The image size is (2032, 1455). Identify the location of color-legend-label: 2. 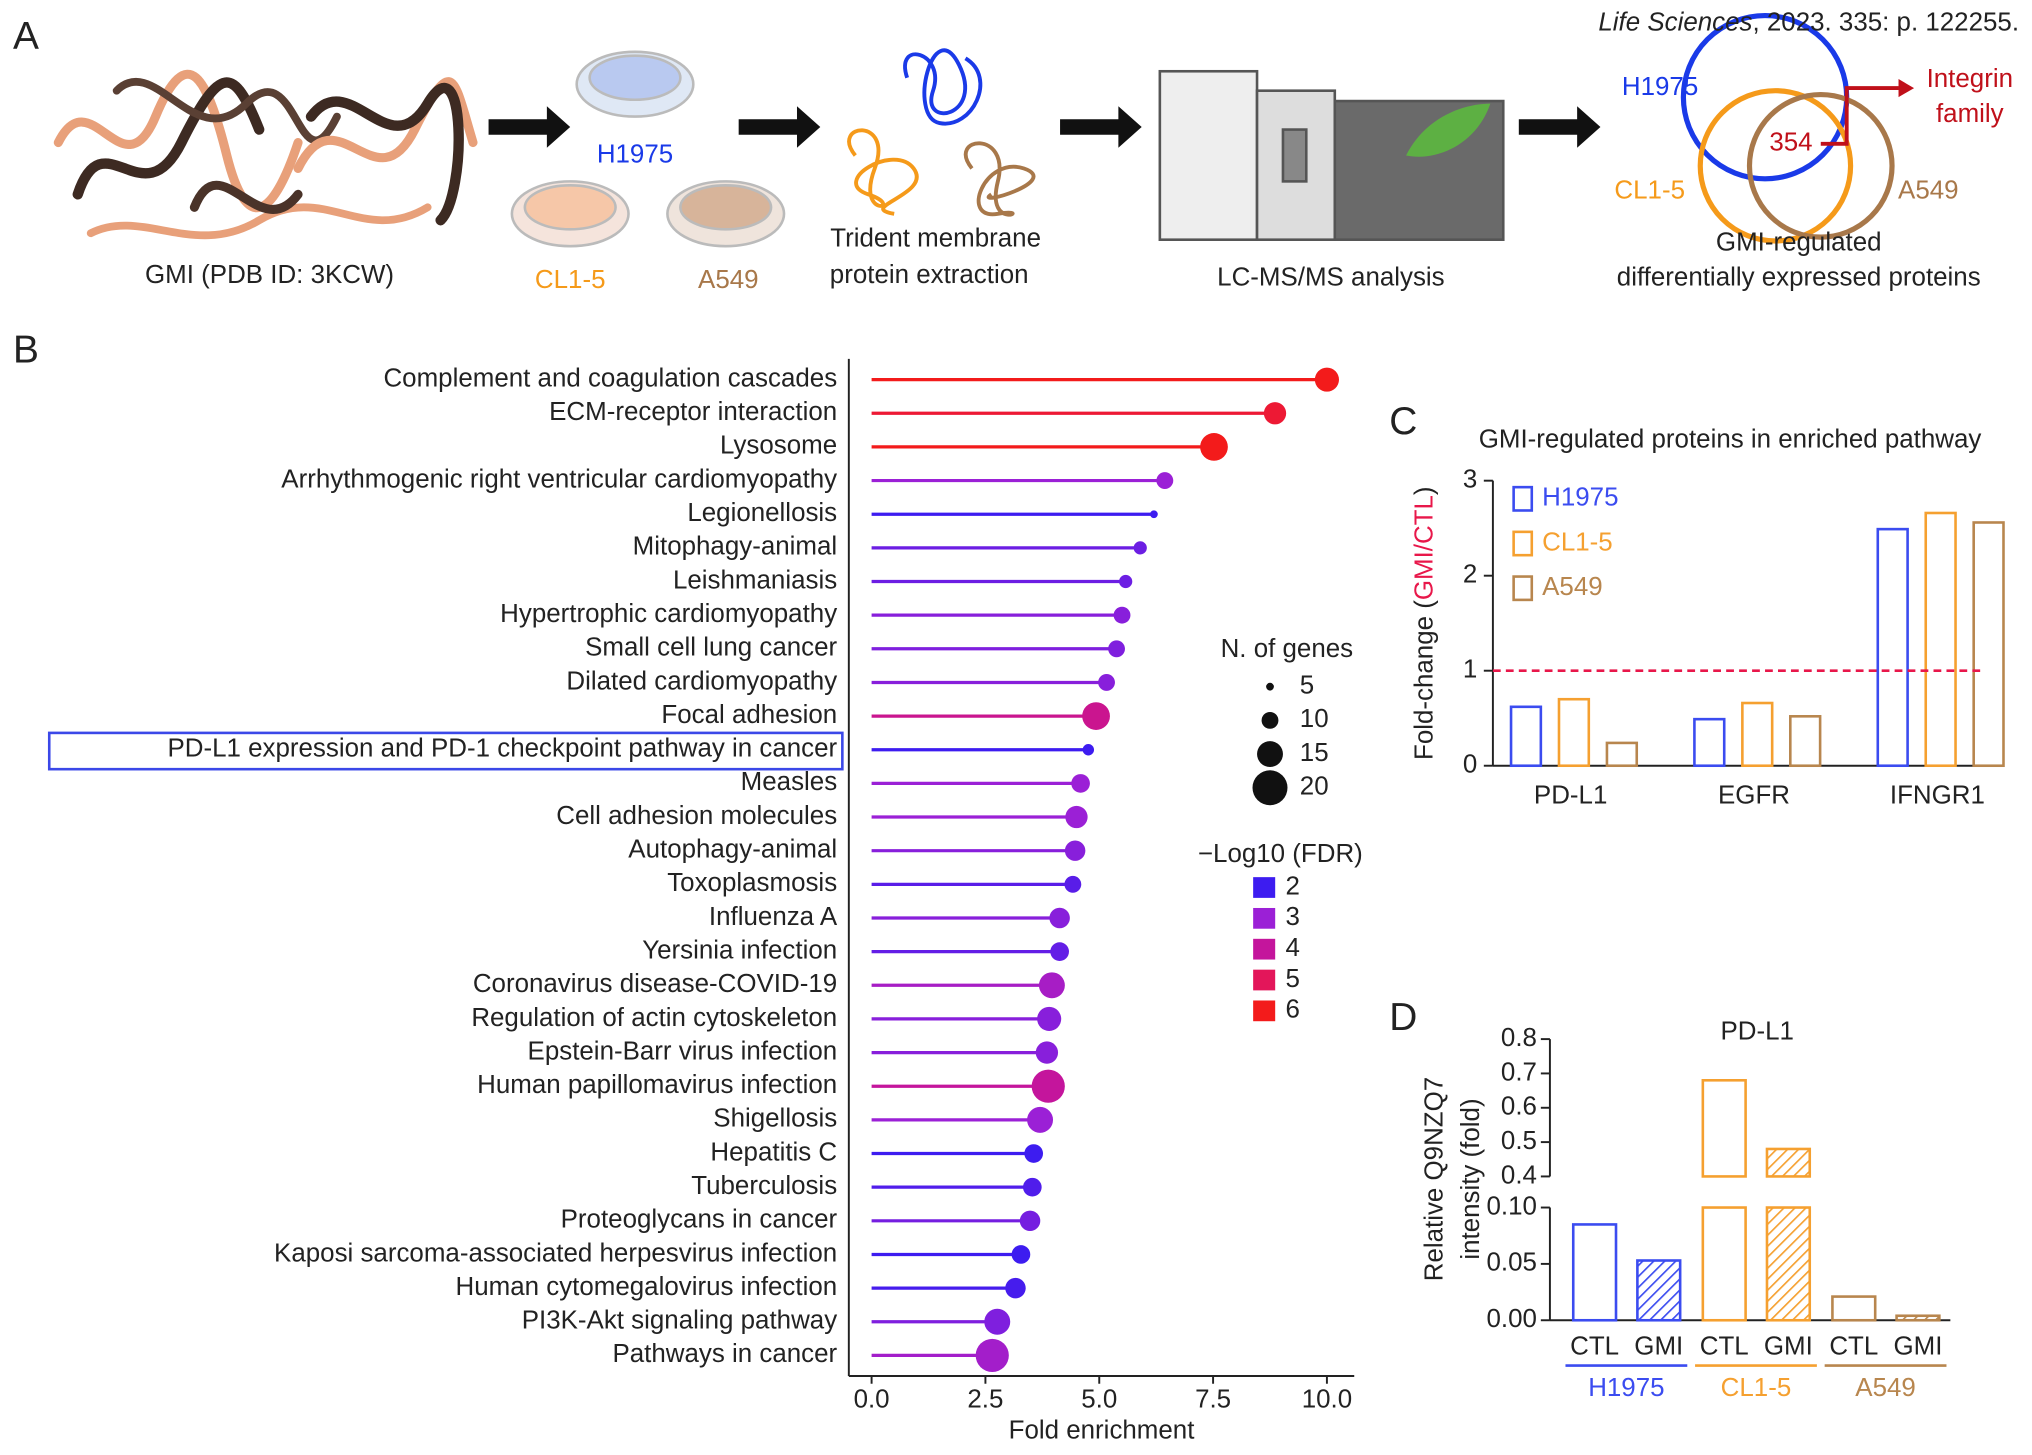
(1293, 886).